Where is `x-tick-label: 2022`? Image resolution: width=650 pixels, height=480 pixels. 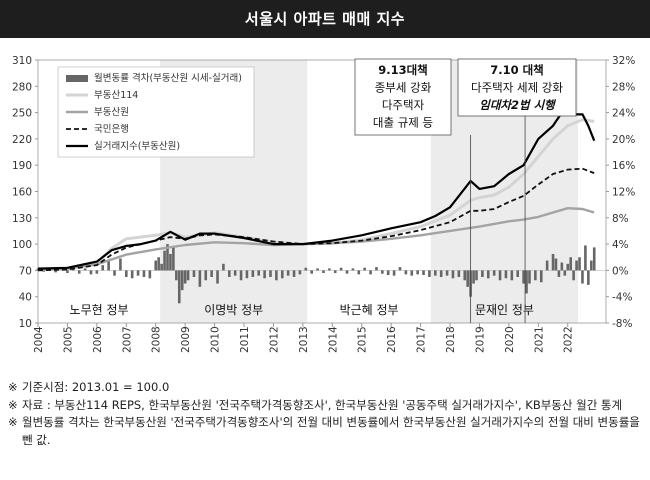 x-tick-label: 2022 is located at coordinates (569, 339).